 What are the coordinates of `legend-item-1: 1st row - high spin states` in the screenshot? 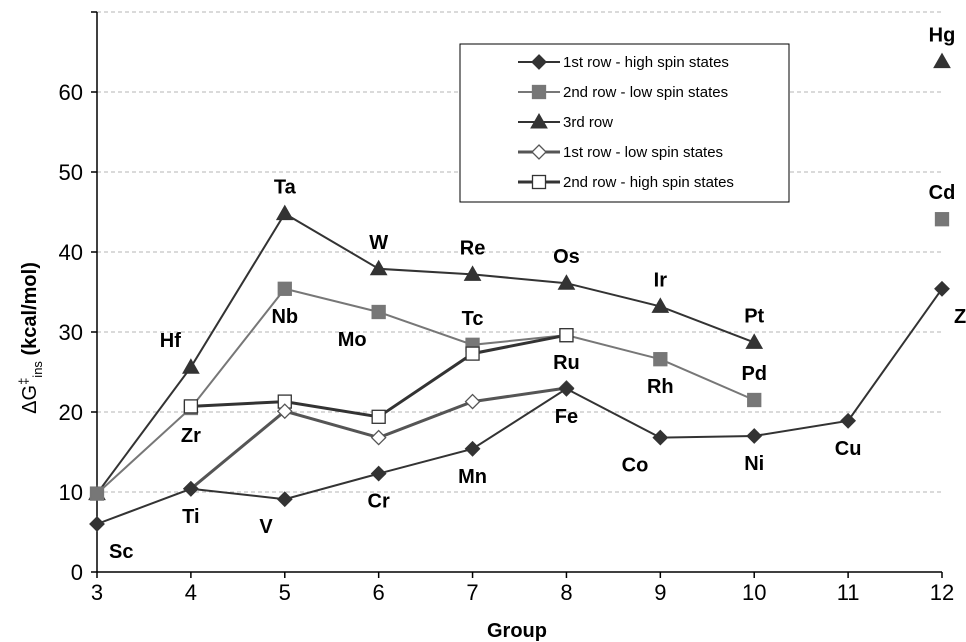 It's located at (623, 62).